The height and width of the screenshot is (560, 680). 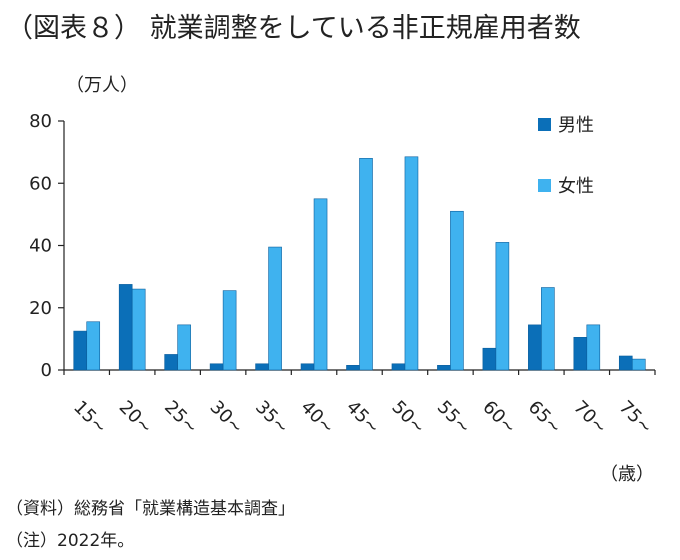 I want to click on y-axis-unit-label: （万人）, so click(x=102, y=85).